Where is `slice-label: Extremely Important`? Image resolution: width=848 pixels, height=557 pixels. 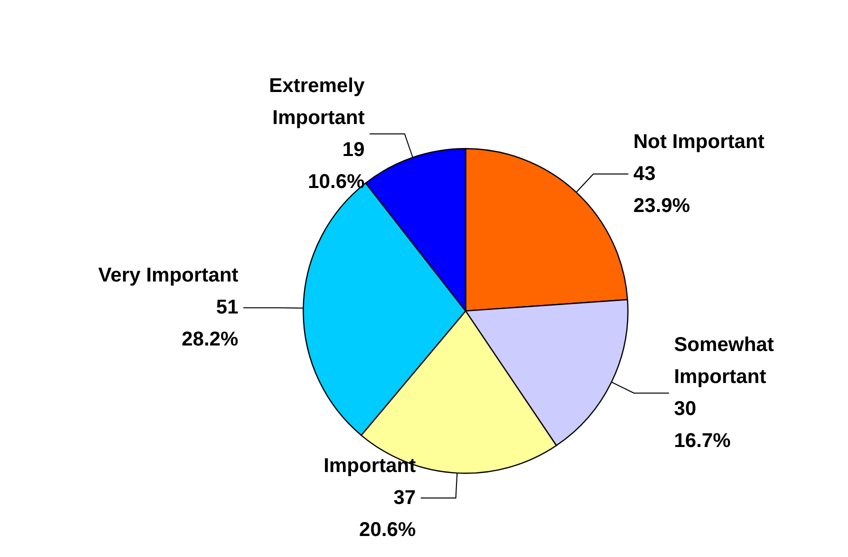
slice-label: Extremely Important is located at coordinates (317, 101).